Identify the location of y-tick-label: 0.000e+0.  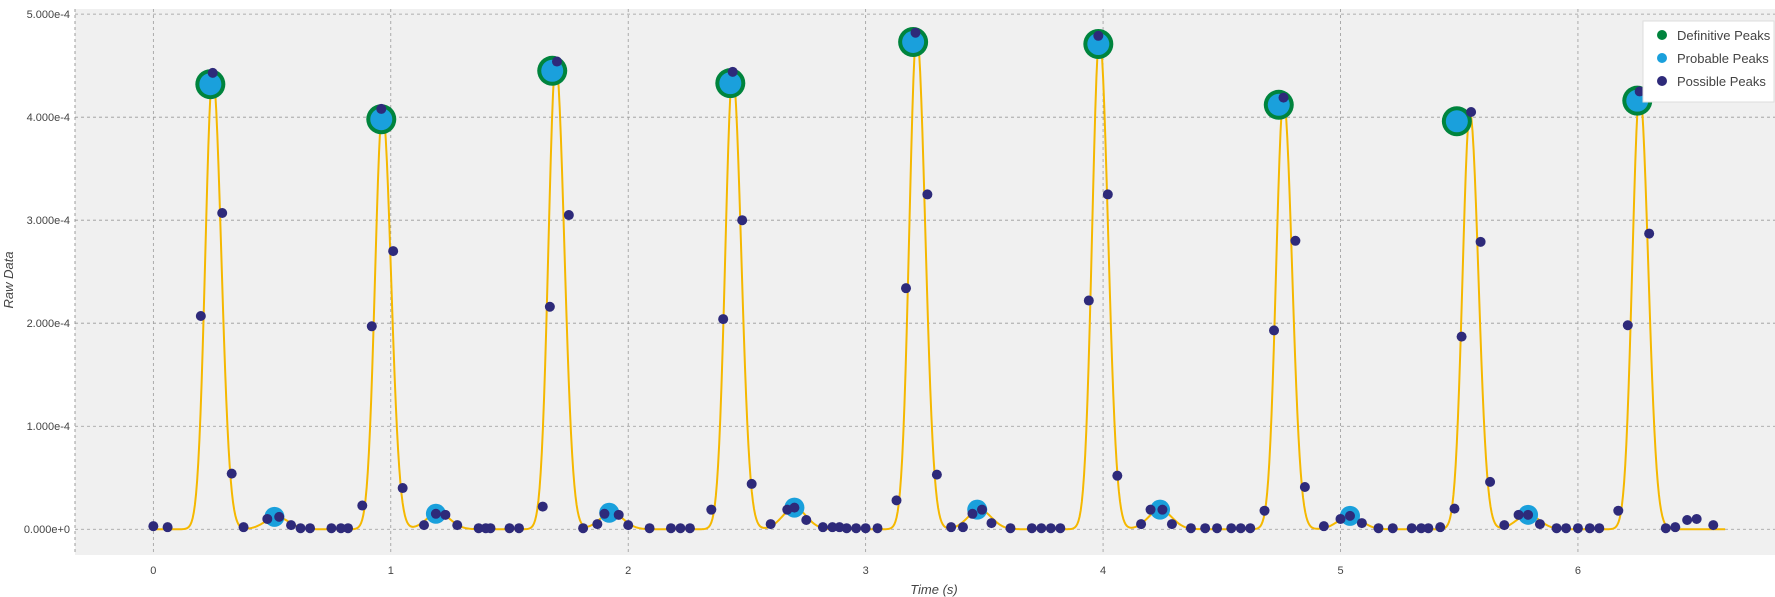
(47, 530).